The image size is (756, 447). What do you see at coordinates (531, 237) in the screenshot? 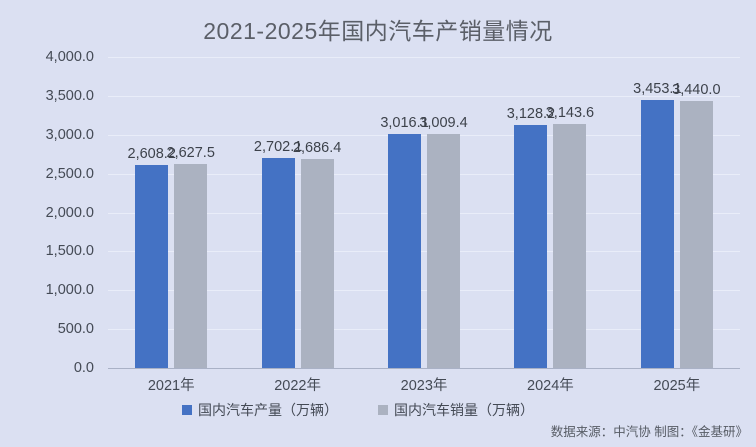
I see `production-bar: 3,128.2` at bounding box center [531, 237].